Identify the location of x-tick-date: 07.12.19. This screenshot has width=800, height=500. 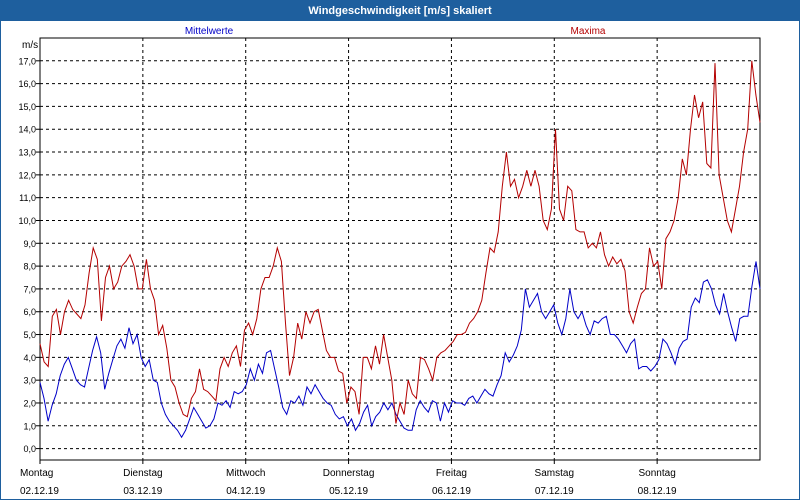
(554, 491).